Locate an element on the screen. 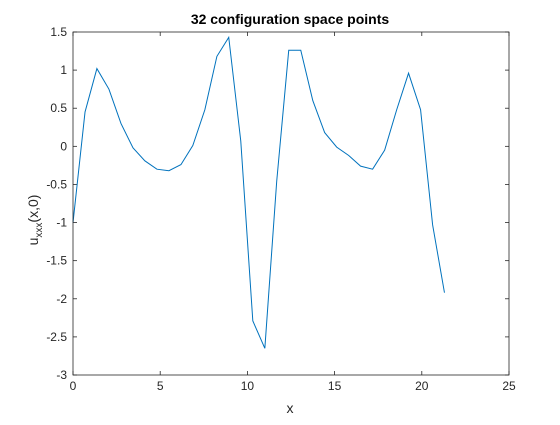  y-axis-label: uxxx(x,0) is located at coordinates (35, 220).